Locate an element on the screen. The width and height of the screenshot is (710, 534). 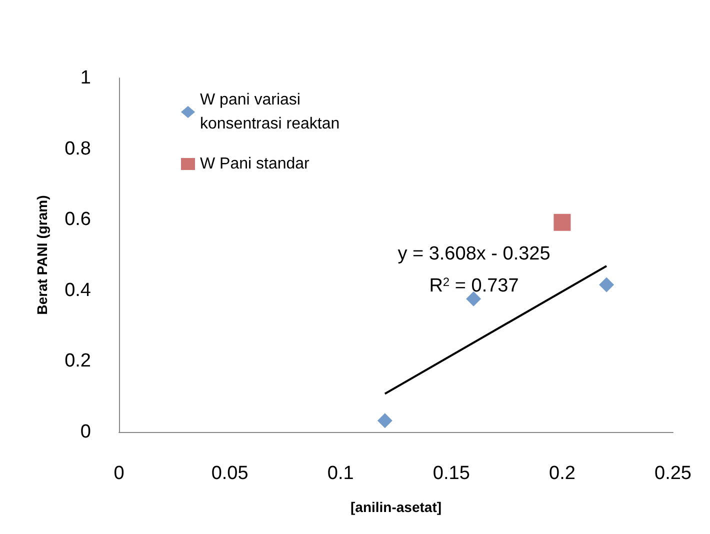
y-axis-title: Berat PANI (gram) is located at coordinates (42, 255).